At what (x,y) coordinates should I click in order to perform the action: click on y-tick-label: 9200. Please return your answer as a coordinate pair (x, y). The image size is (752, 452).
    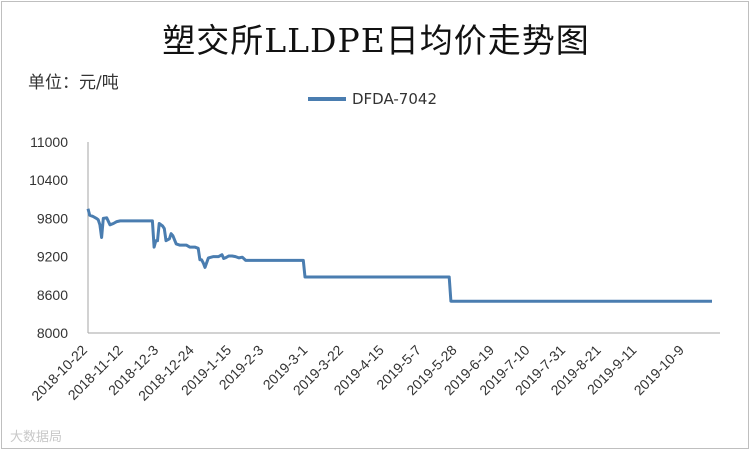
    Looking at the image, I should click on (52, 257).